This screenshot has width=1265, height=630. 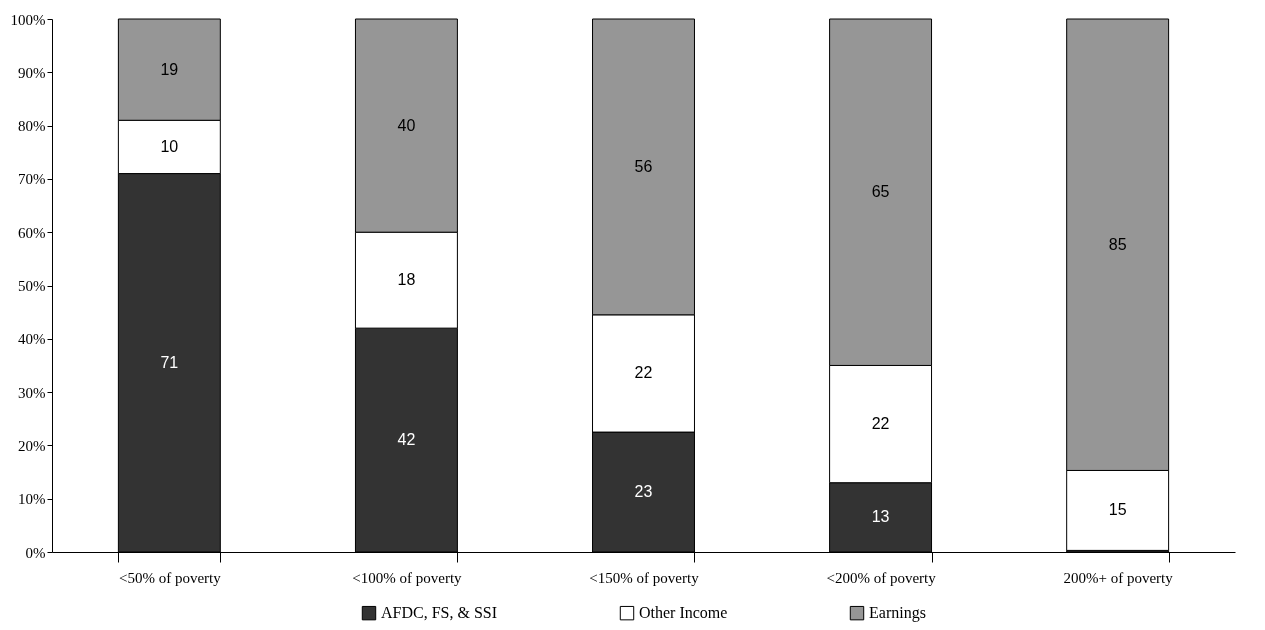 I want to click on y-tick-label: 30%, so click(x=32, y=392).